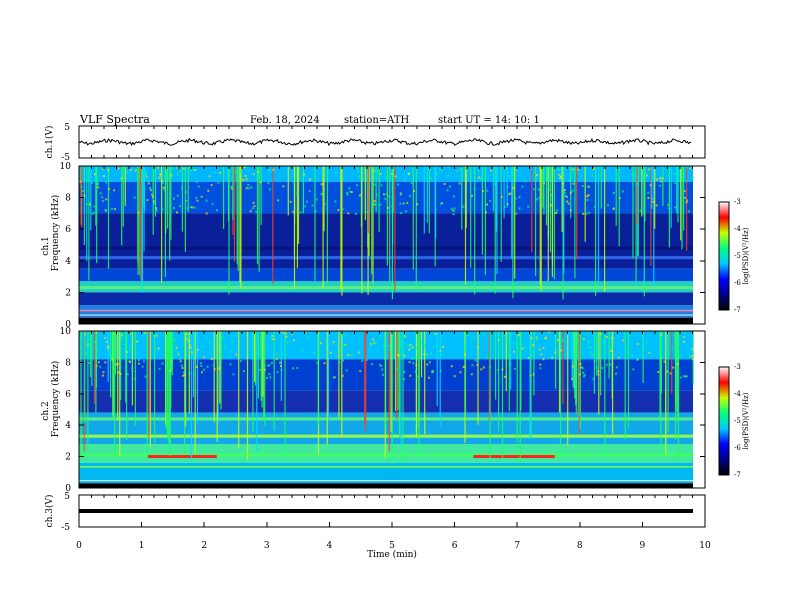 The height and width of the screenshot is (612, 792). I want to click on spectrogram-feature, so click(182, 457).